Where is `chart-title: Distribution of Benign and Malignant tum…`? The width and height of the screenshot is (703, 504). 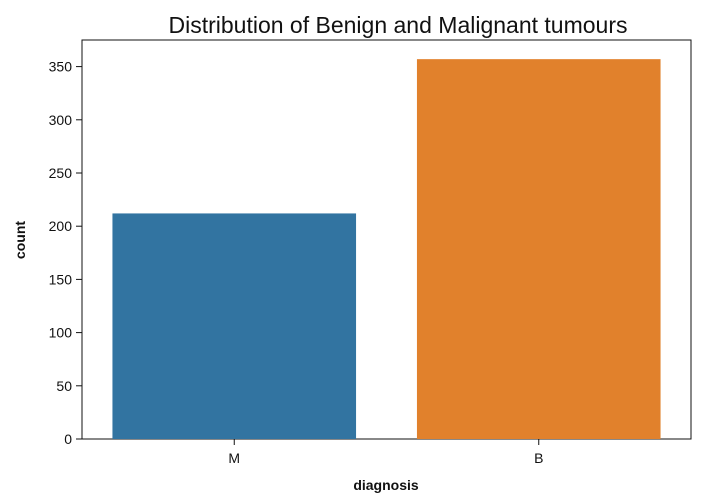 chart-title: Distribution of Benign and Malignant tum… is located at coordinates (398, 25).